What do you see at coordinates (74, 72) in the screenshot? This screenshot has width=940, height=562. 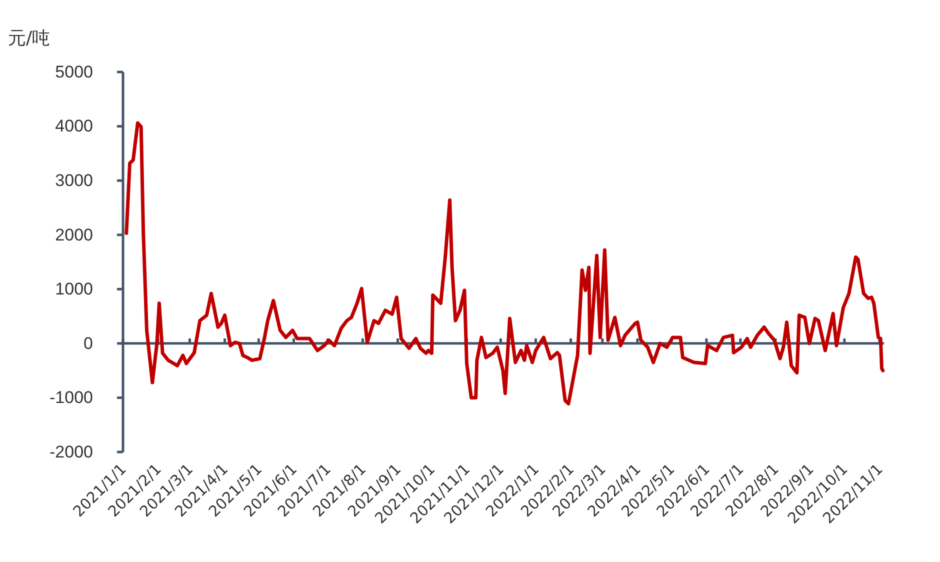 I see `y-tick-label: 5000` at bounding box center [74, 72].